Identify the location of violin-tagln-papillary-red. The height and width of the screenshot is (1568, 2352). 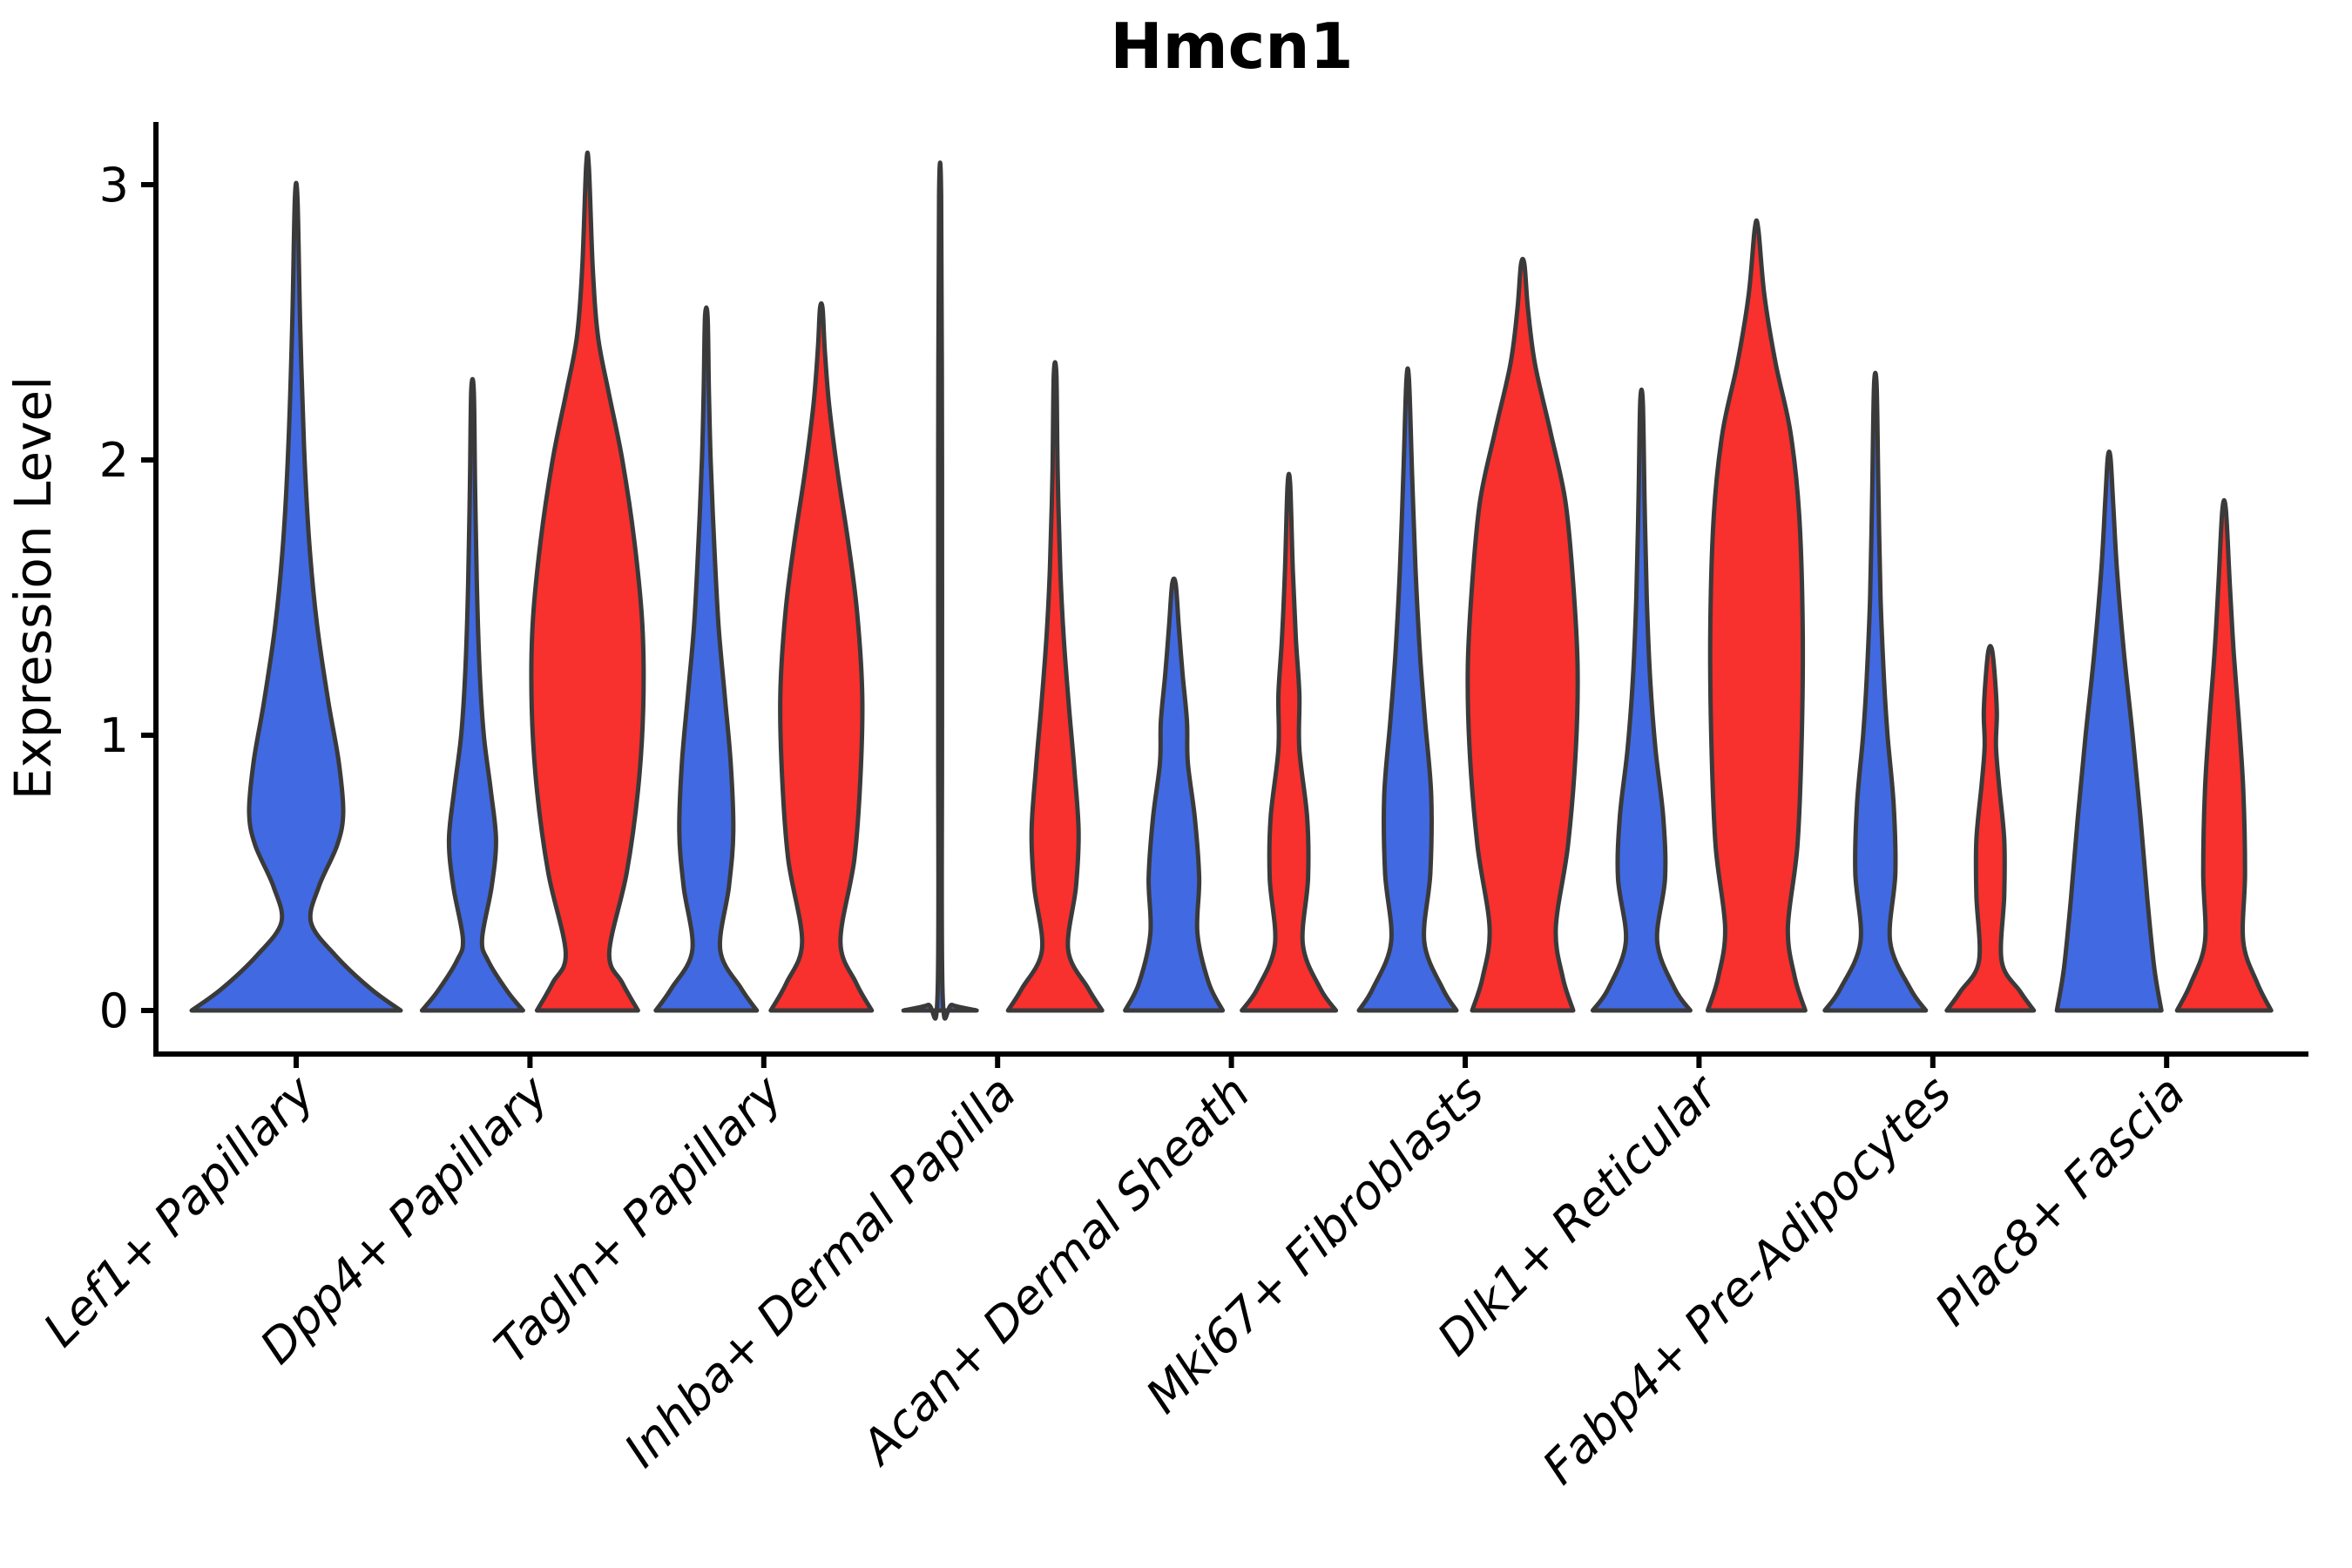
(821, 657).